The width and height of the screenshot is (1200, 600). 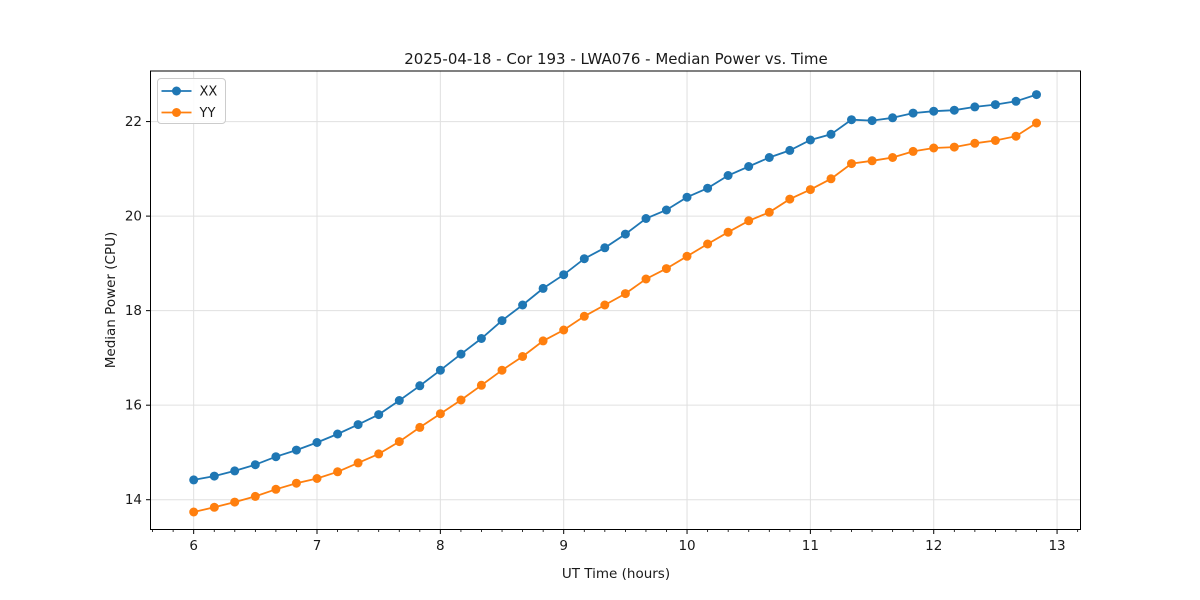 I want to click on x-axis-label: UT Time (hours), so click(x=616, y=574).